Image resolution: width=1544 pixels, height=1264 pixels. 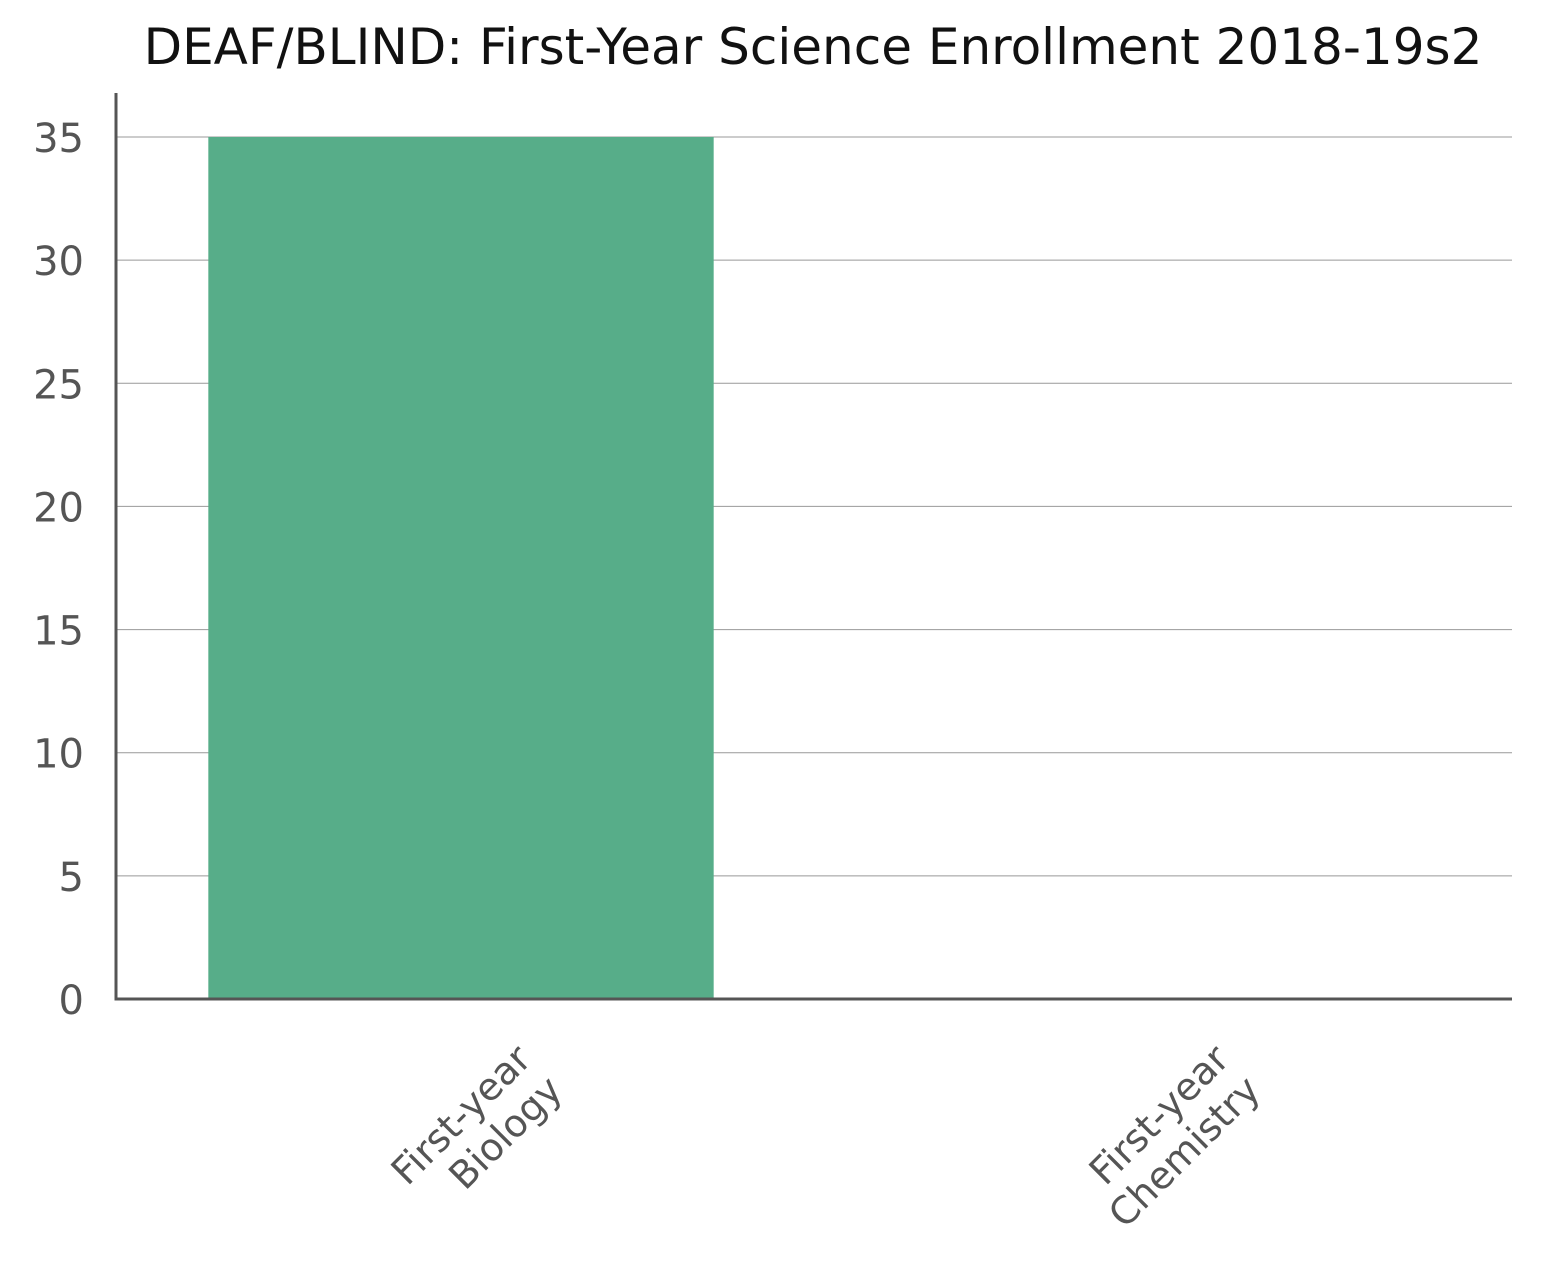 I want to click on y-tick-label: 35, so click(x=58, y=139).